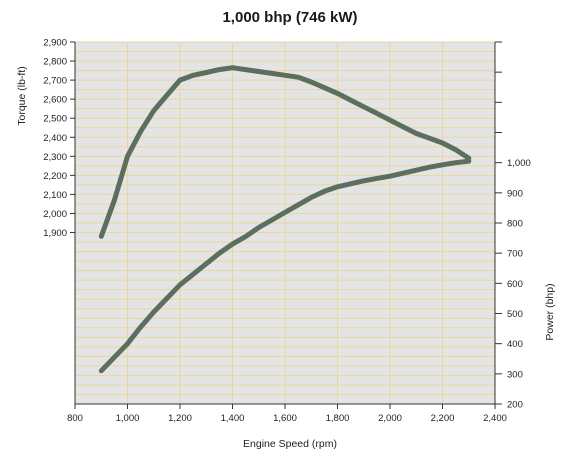 The height and width of the screenshot is (455, 563). Describe the element at coordinates (289, 17) in the screenshot. I see `chart-title: 1,000 bhp (746 kW)` at that location.